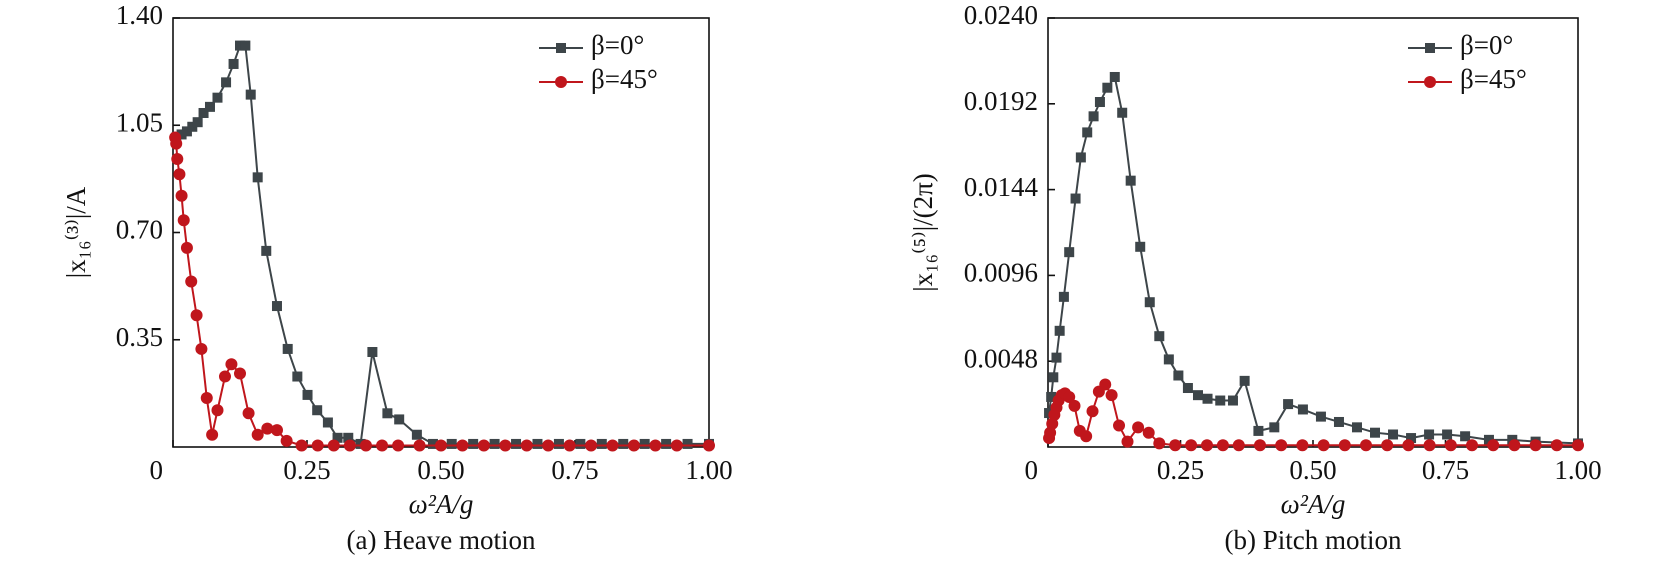  Describe the element at coordinates (139, 15) in the screenshot. I see `y-tick-label: 1.40` at that location.